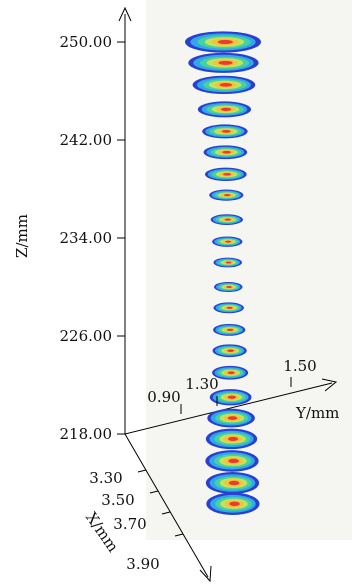 The image size is (358, 587). I want to click on x-ticks: 3.30 3.50 3.70 3.90, so click(136, 521).